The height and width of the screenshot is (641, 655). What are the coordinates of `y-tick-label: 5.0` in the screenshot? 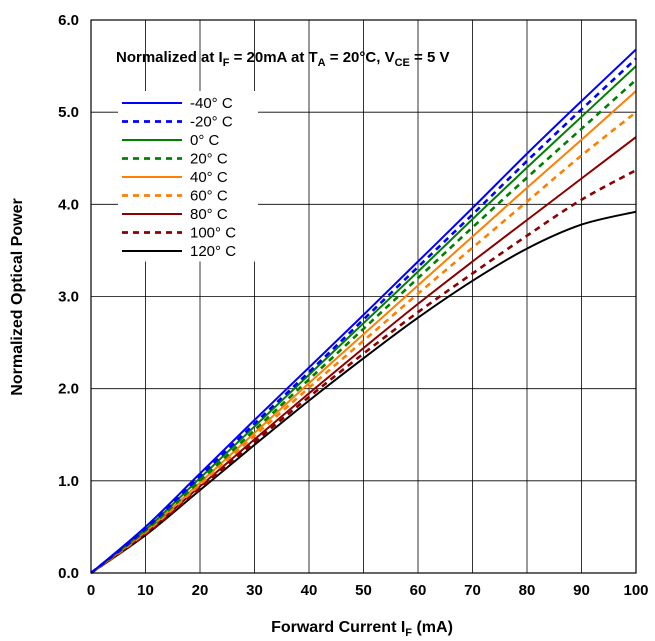 It's located at (68, 112).